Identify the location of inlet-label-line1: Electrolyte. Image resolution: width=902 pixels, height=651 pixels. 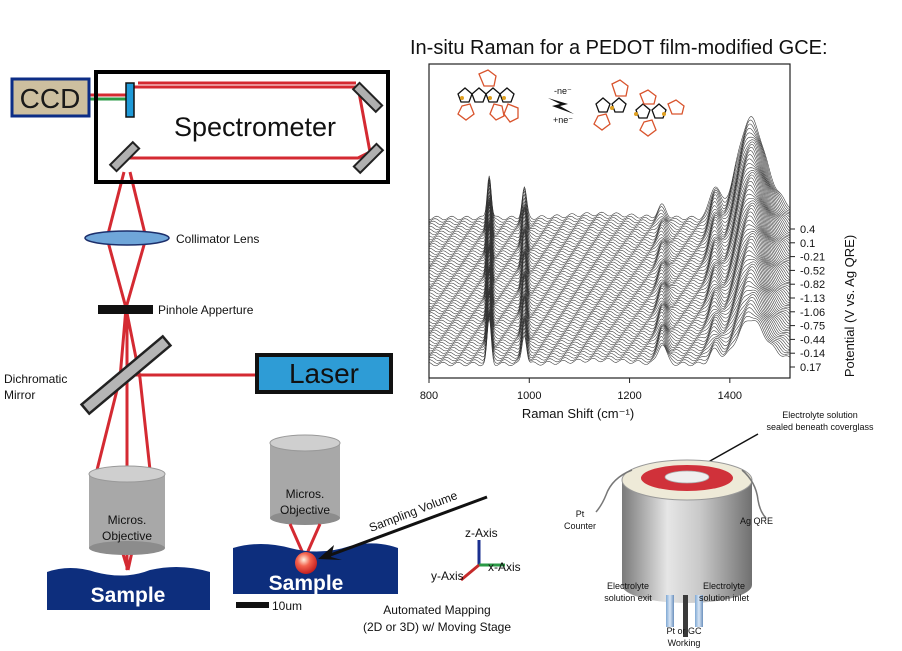
(724, 586).